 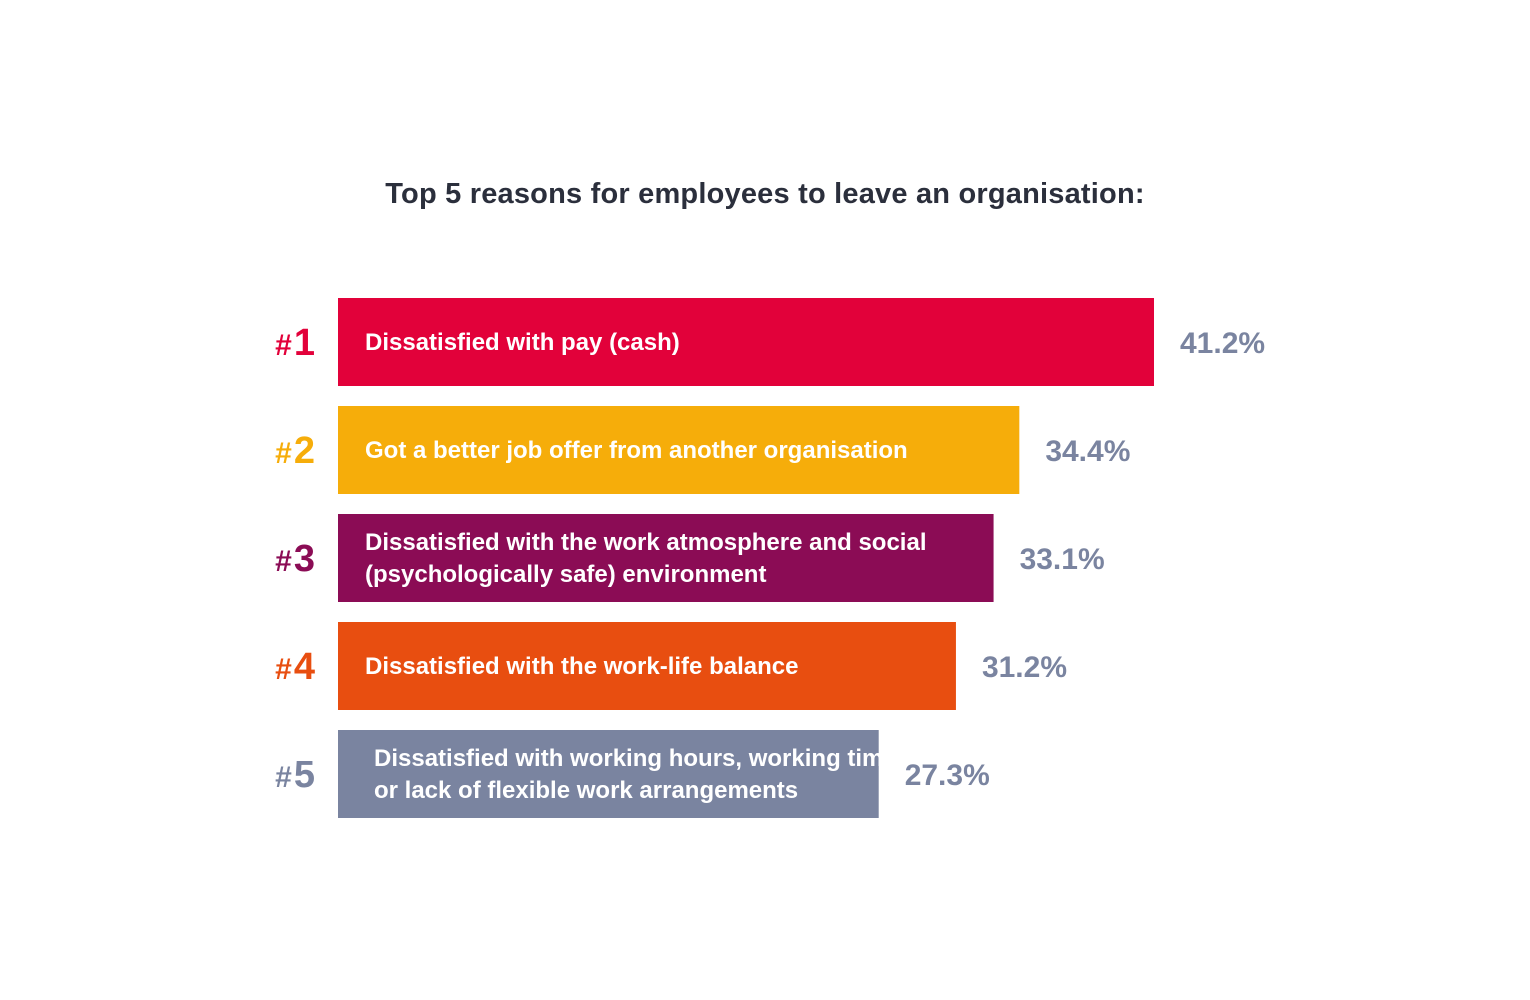 What do you see at coordinates (947, 775) in the screenshot?
I see `value-label-5: 27.3%` at bounding box center [947, 775].